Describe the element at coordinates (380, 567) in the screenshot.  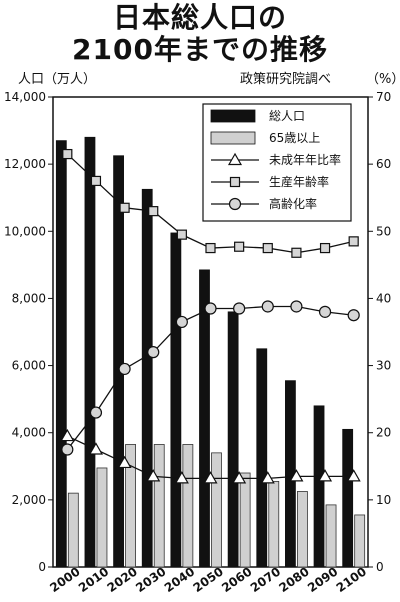
I see `y2-tick-label: 0` at that location.